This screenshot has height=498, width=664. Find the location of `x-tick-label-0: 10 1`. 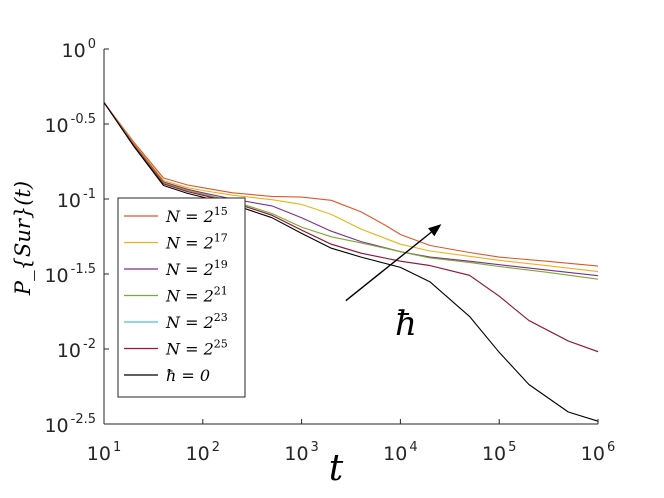

x-tick-label-0: 10 1 is located at coordinates (104, 452).